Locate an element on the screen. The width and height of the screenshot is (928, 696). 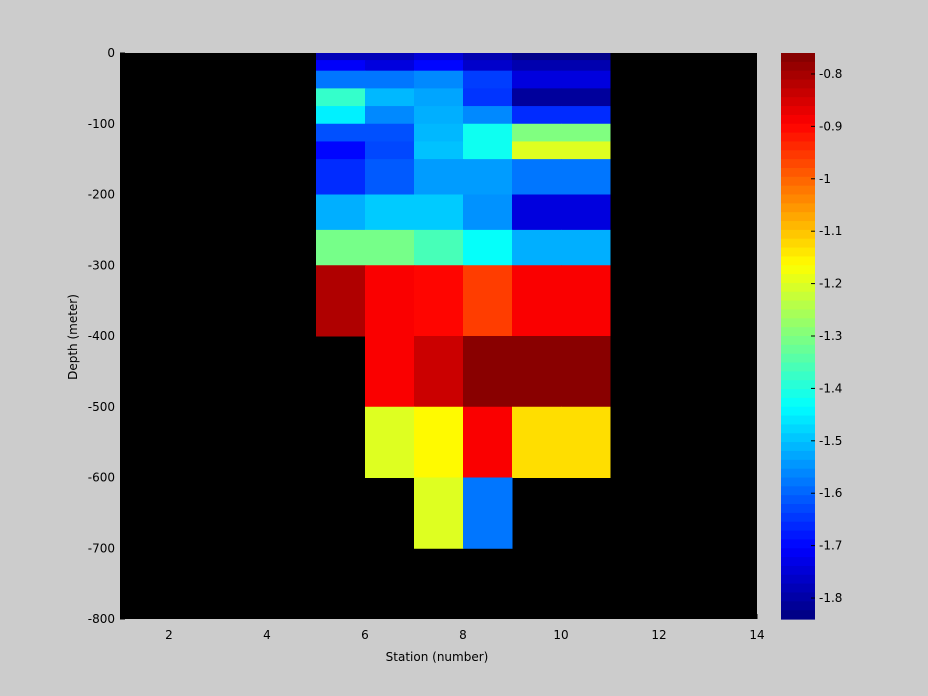
y-axis-label: Depth (meter) is located at coordinates (73, 337).